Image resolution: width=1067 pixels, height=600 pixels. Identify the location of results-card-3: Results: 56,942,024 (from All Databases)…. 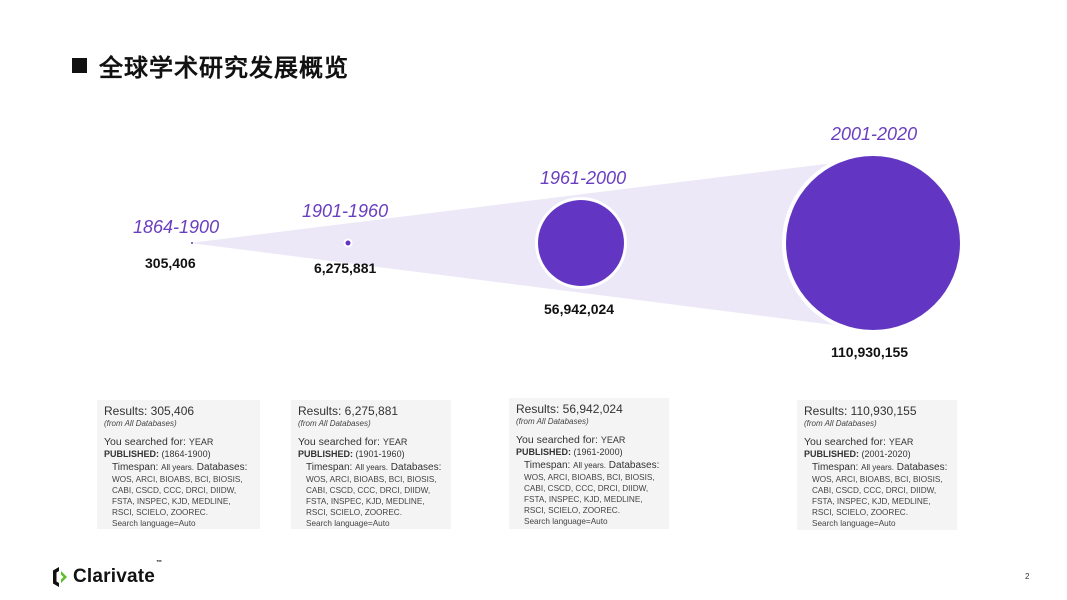
(589, 463).